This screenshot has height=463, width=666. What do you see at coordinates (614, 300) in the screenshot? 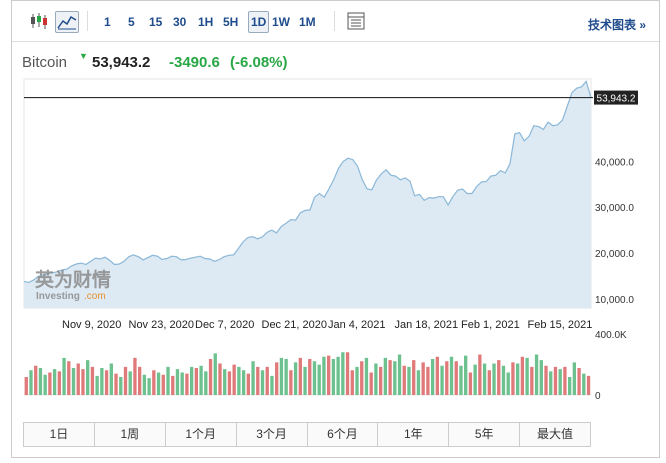
I see `y-tick-label: 10,000.0` at bounding box center [614, 300].